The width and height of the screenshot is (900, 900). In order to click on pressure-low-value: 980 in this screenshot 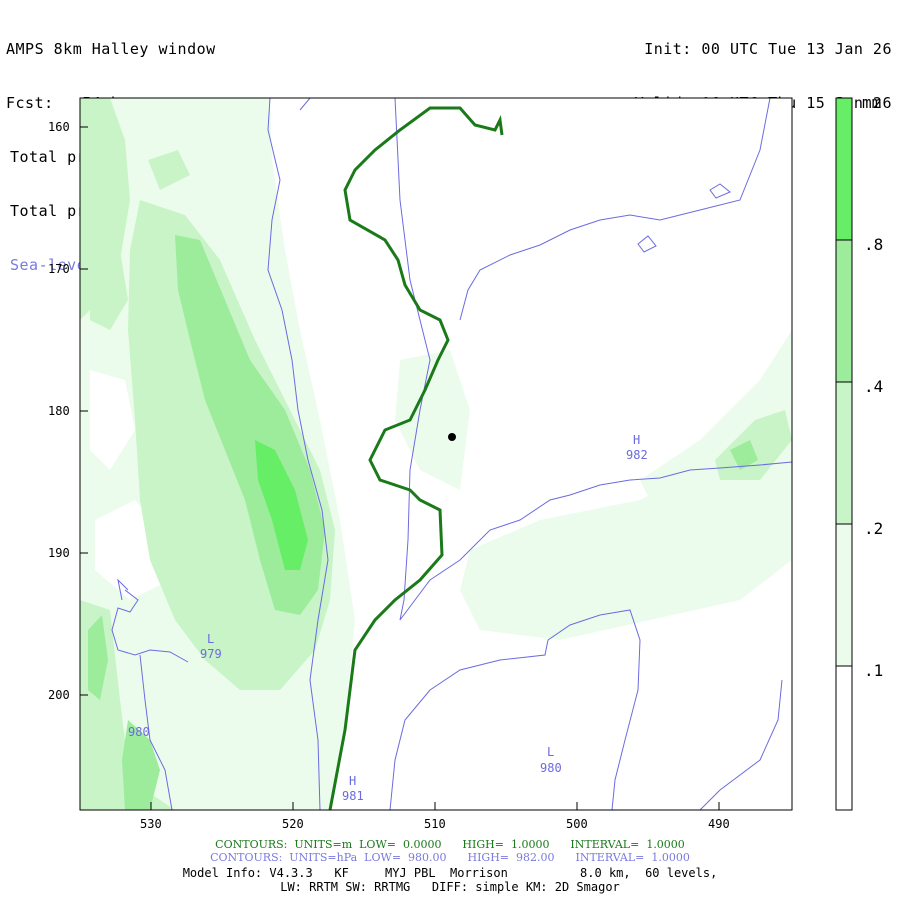, I will do `click(551, 768)`.